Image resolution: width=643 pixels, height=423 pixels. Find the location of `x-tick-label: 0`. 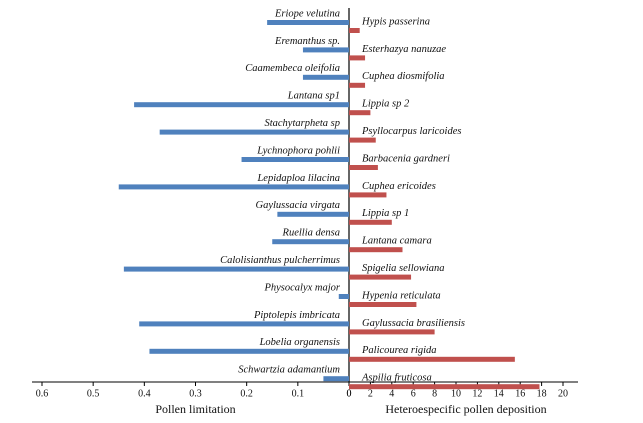

x-tick-label: 0 is located at coordinates (349, 393).